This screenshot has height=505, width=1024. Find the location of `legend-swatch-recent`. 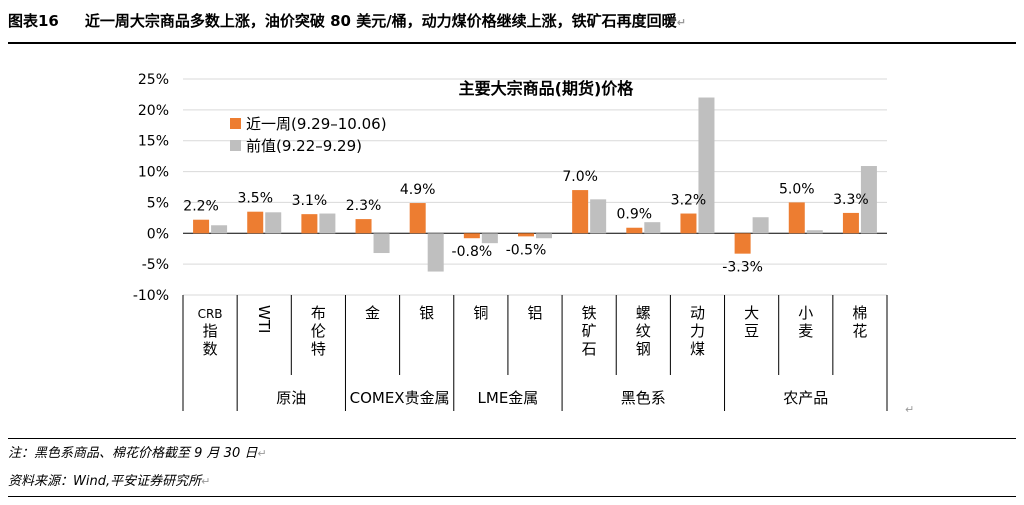

legend-swatch-recent is located at coordinates (235, 123).